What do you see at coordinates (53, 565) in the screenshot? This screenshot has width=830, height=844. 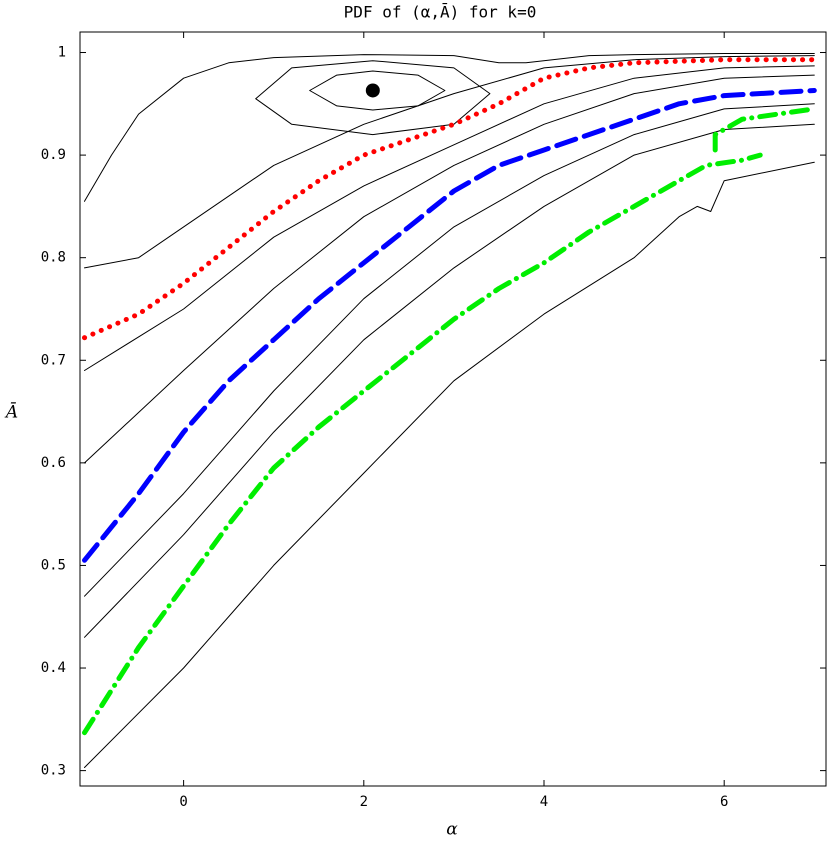 I see `y-tick-label: 0.5` at bounding box center [53, 565].